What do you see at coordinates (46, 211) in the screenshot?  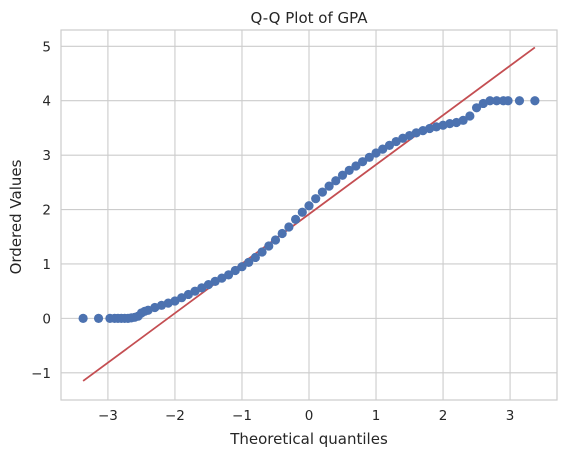 I see `y-tick-label: 2` at bounding box center [46, 211].